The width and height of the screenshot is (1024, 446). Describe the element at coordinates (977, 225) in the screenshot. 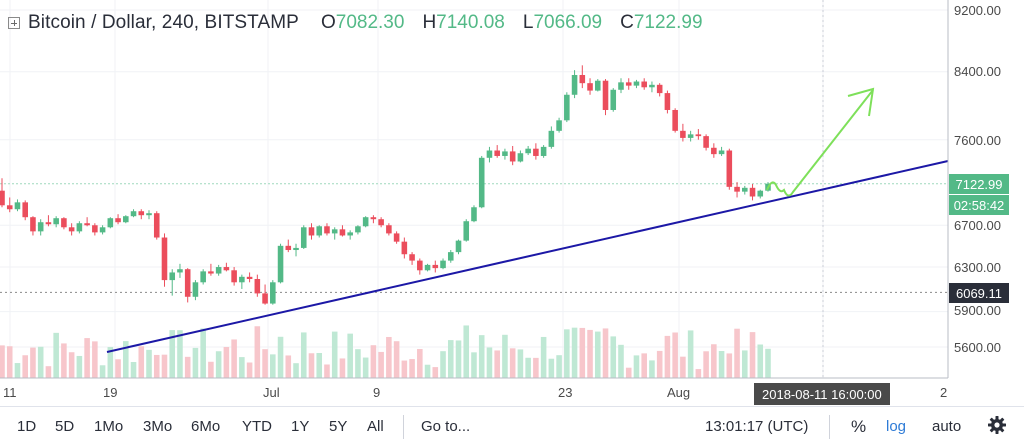

I see `price-label: 6700.00` at that location.